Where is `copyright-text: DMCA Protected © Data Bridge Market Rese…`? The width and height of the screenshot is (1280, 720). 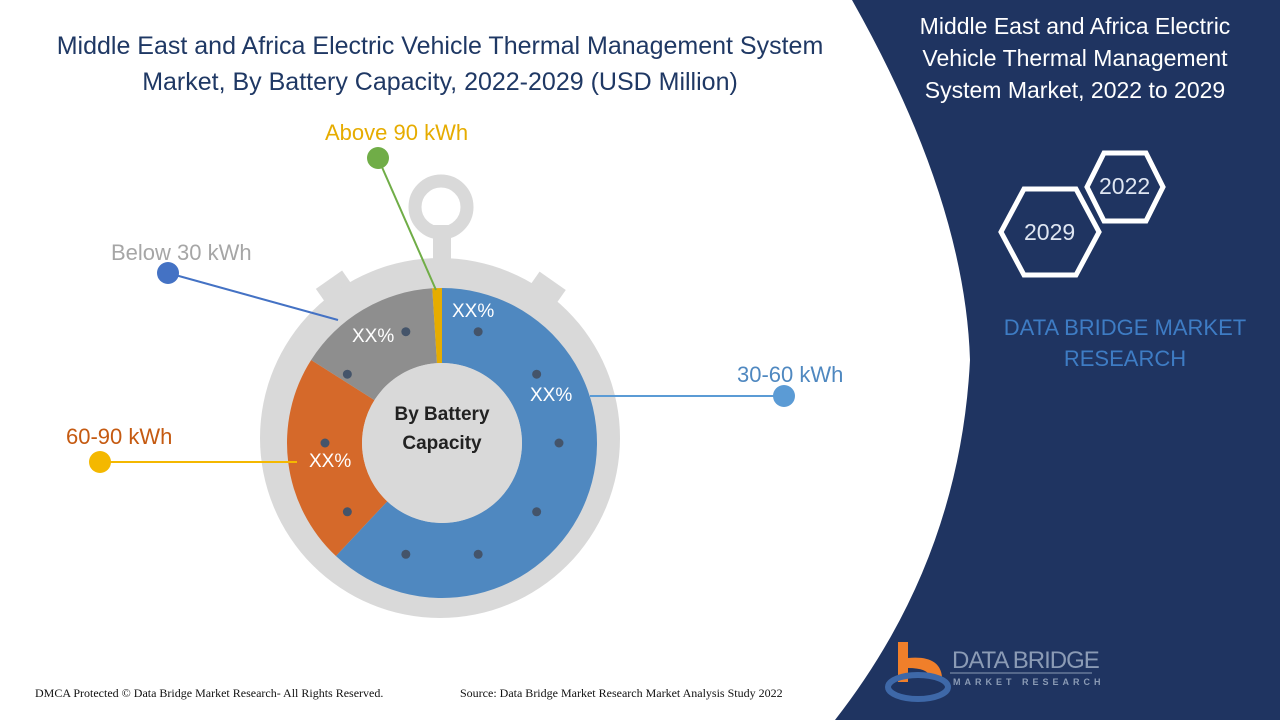 copyright-text: DMCA Protected © Data Bridge Market Rese… is located at coordinates (209, 693).